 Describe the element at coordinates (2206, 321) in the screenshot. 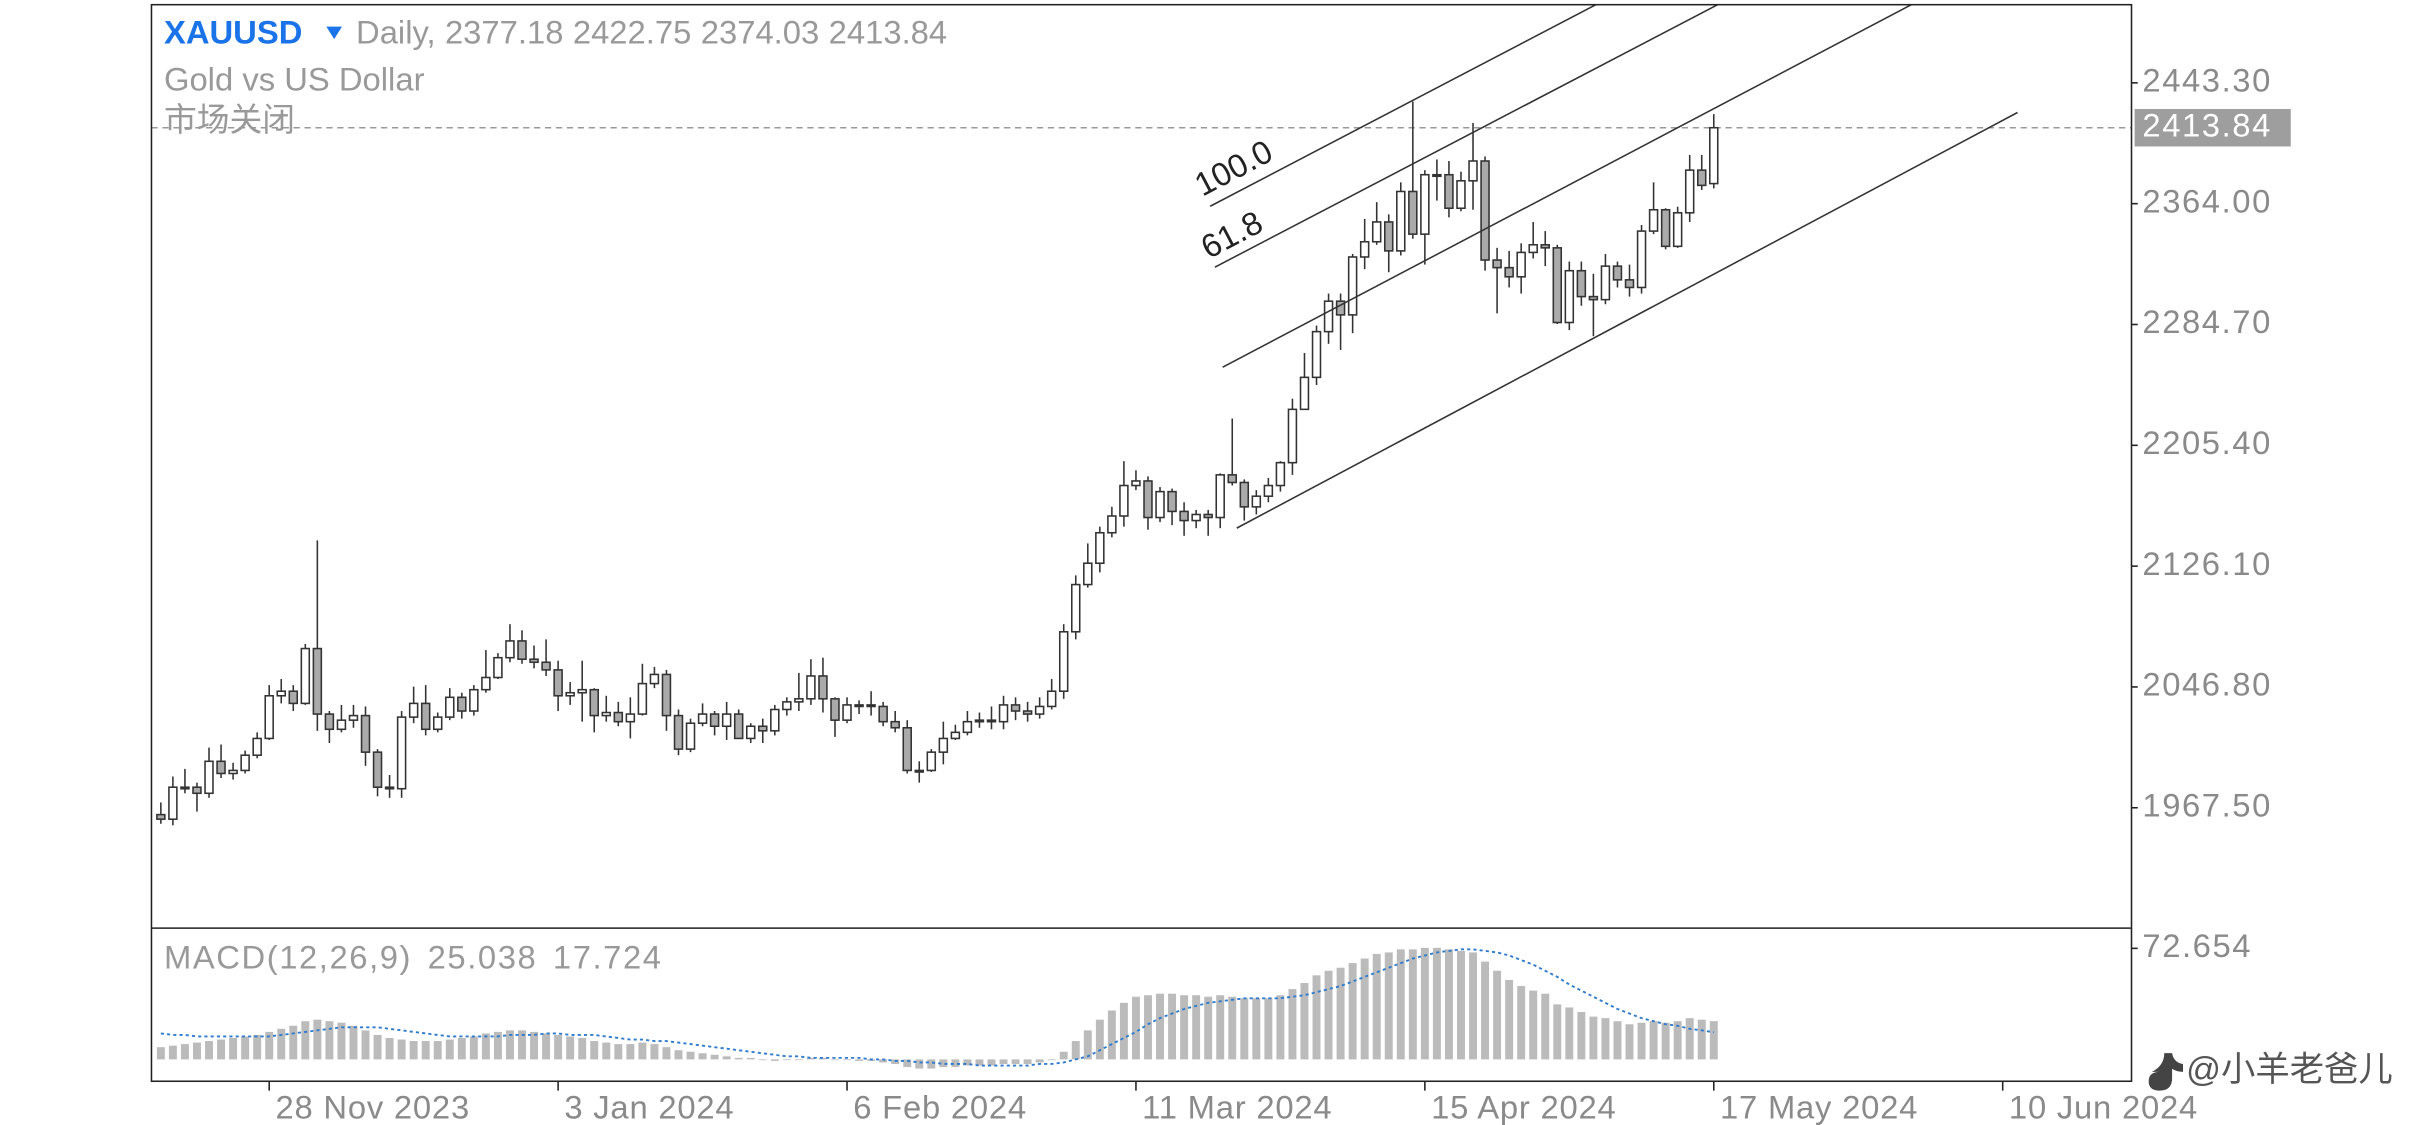

I see `y-tick-label: 2284.70` at that location.